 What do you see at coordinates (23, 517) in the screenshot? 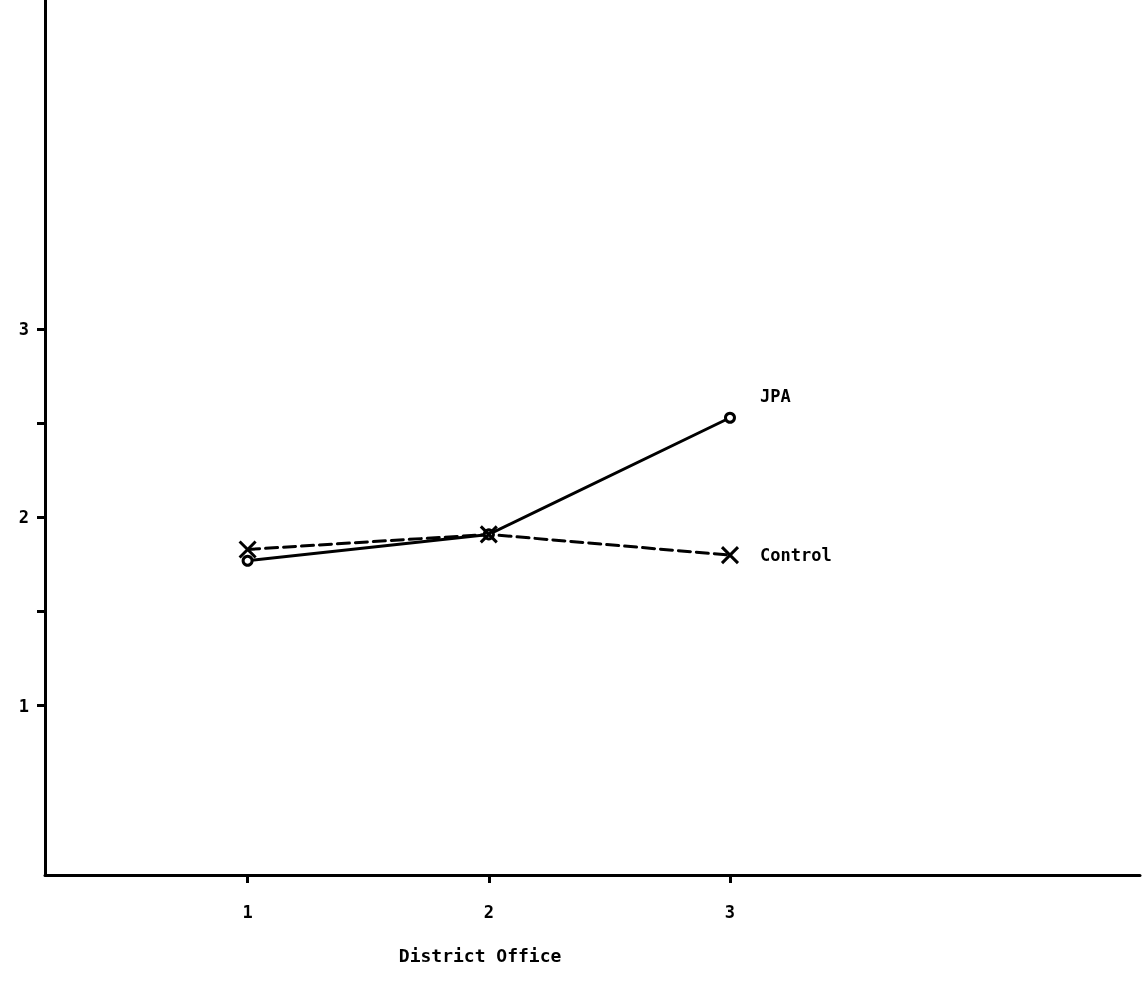
I see `y-tick-label: 2` at bounding box center [23, 517].